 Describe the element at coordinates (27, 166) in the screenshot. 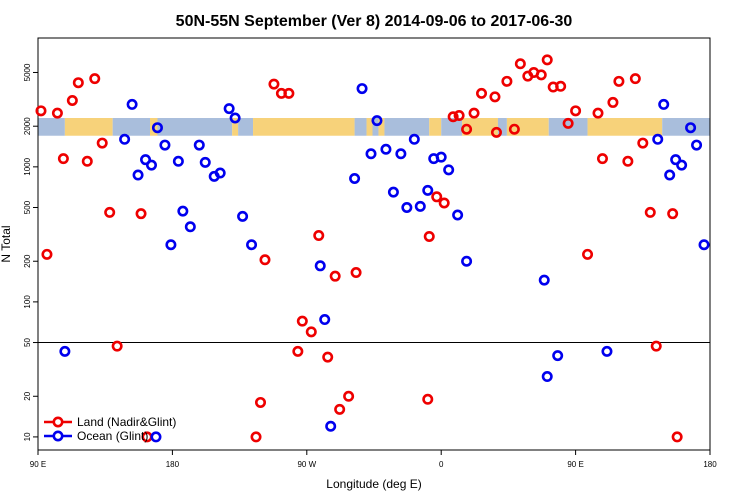

I see `y-tick-label: 1000` at that location.